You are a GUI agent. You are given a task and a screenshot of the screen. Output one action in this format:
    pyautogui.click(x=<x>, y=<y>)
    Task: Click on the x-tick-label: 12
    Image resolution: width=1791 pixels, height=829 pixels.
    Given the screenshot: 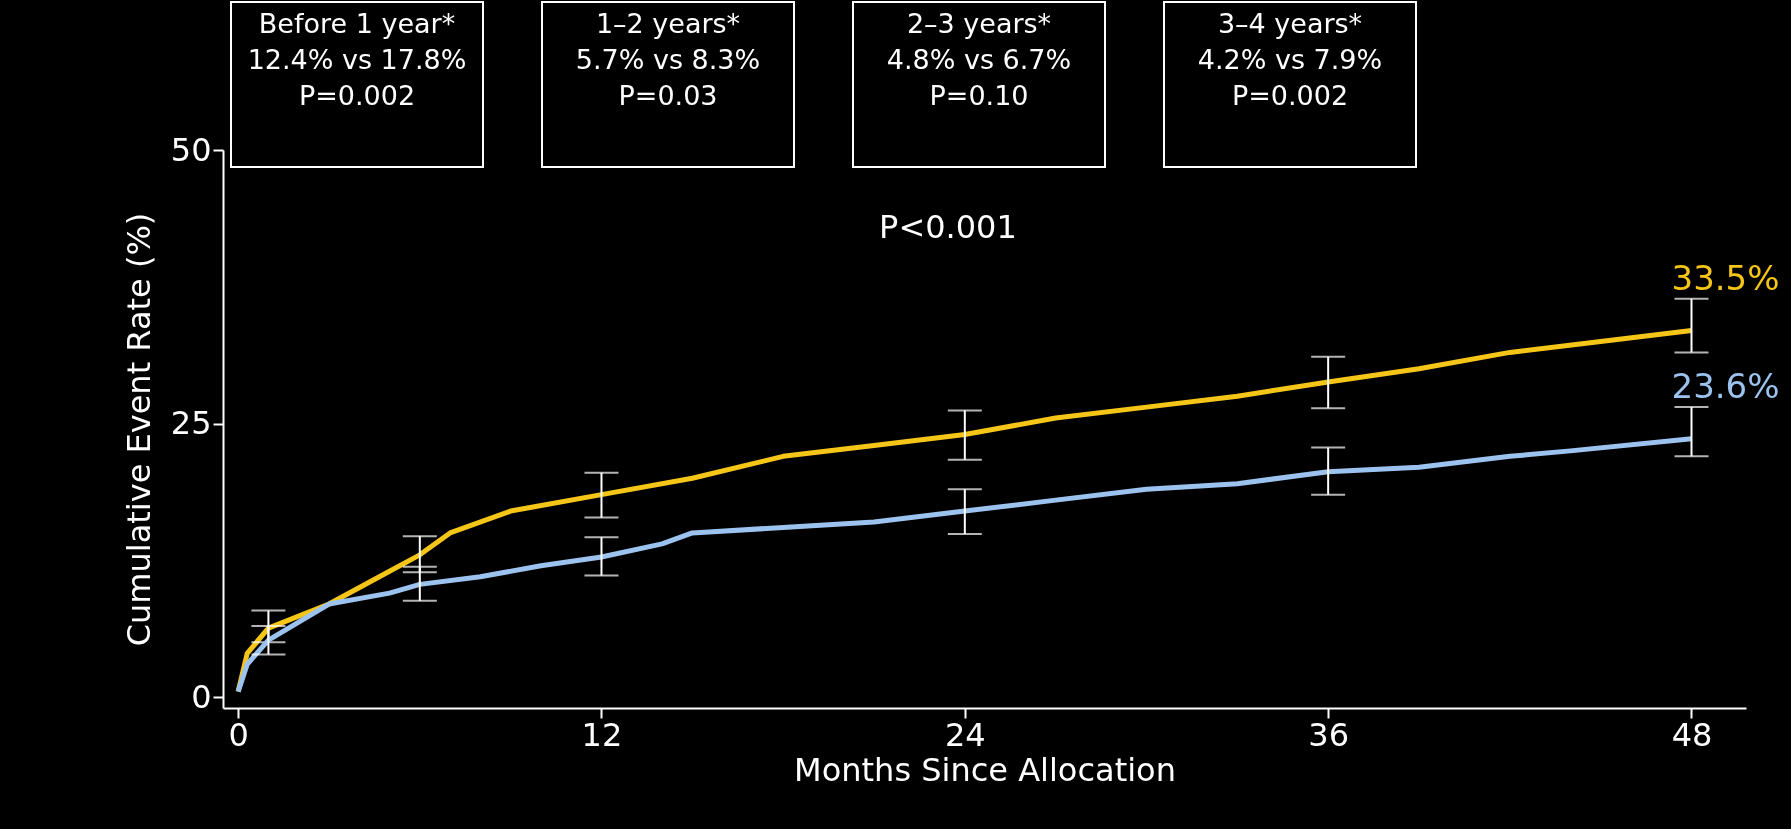 What is the action you would take?
    pyautogui.click(x=602, y=734)
    